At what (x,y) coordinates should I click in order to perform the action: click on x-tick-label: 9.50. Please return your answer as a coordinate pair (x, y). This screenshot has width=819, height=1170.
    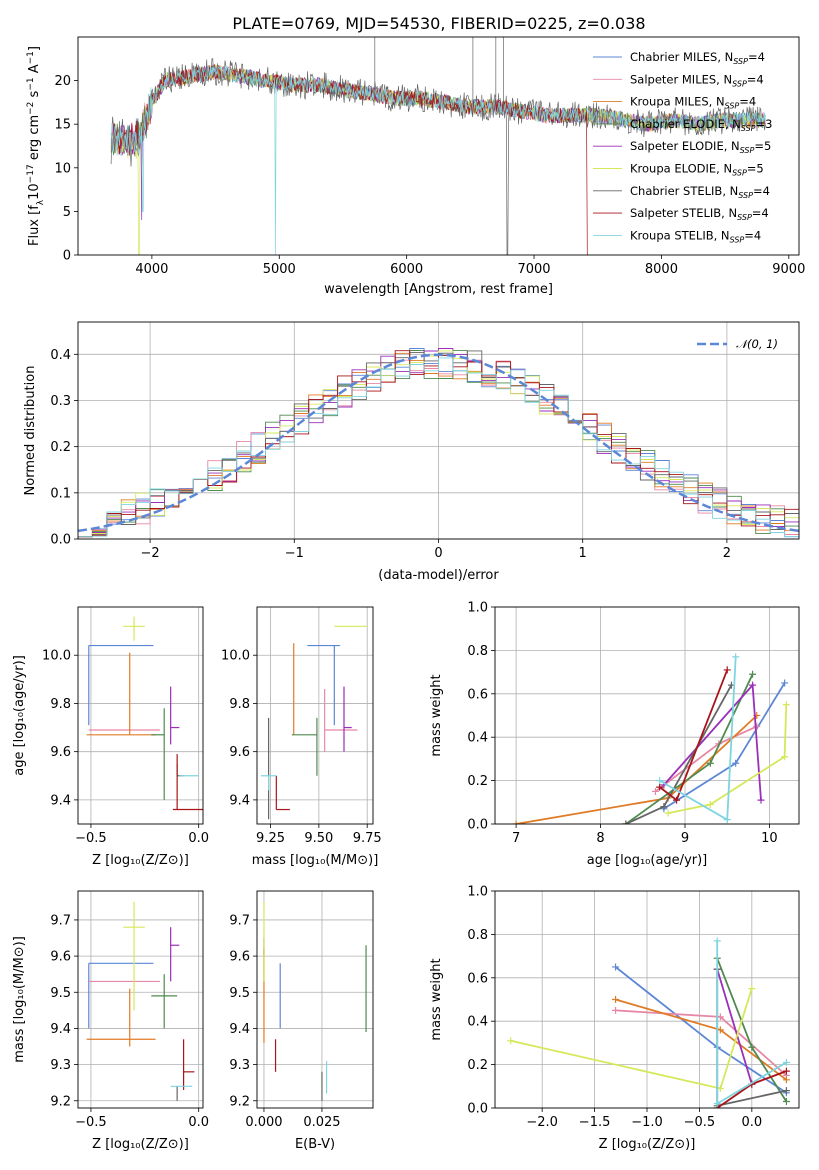
    Looking at the image, I should click on (318, 838).